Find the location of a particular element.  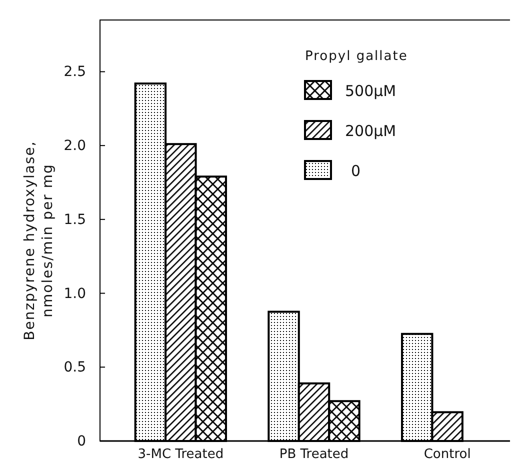

legend-label: 0 is located at coordinates (356, 171).